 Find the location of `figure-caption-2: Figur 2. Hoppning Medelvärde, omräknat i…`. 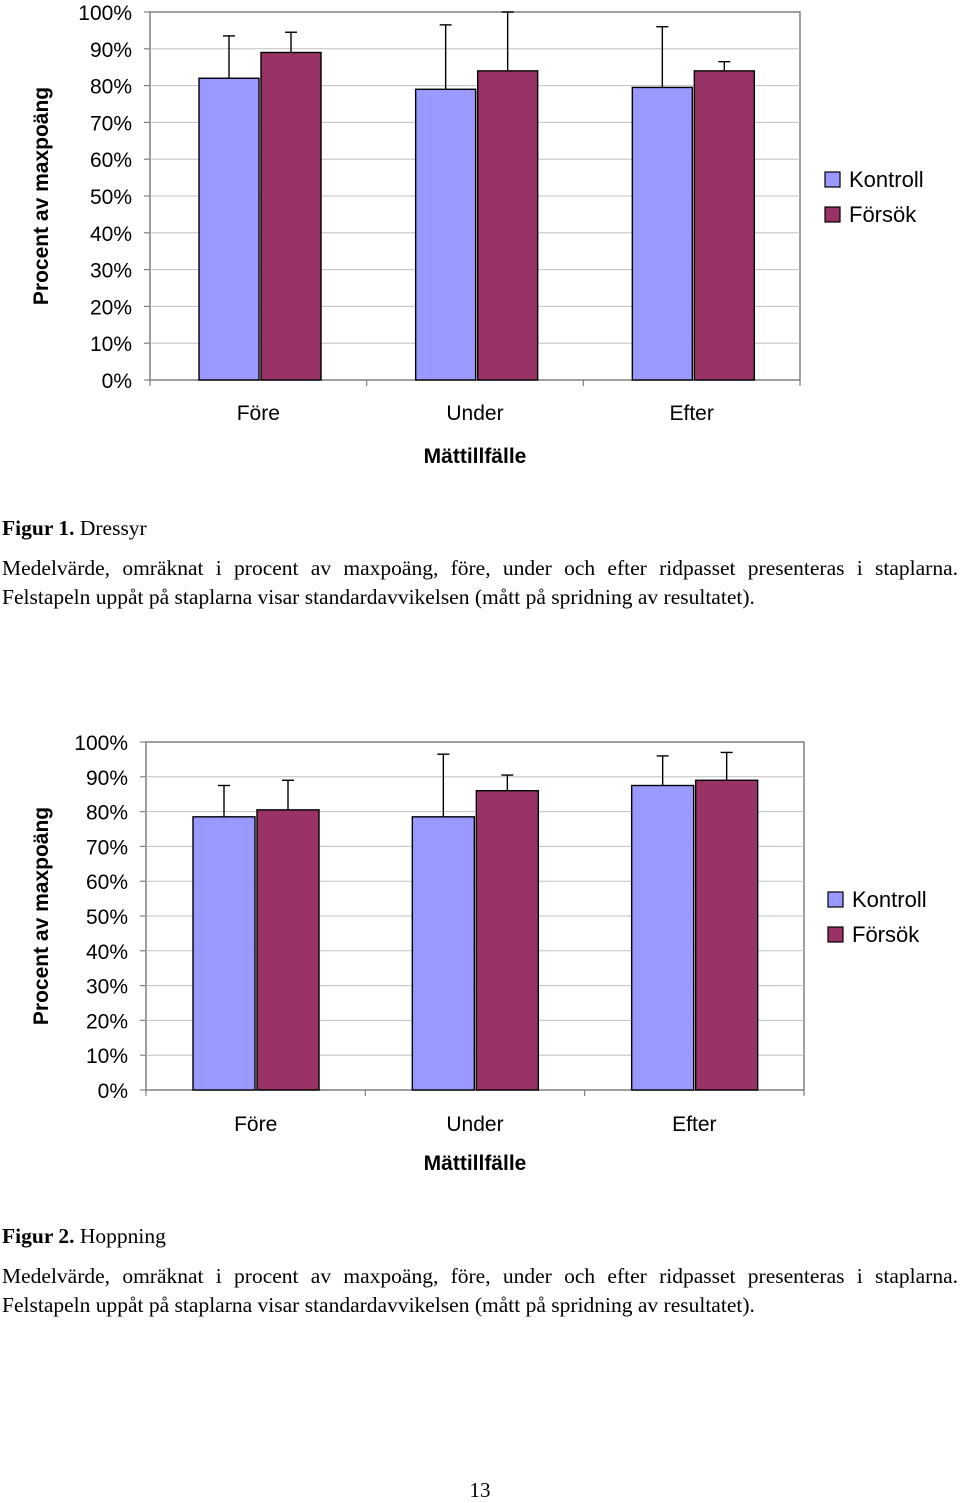

figure-caption-2: Figur 2. Hoppning Medelvärde, omräknat i… is located at coordinates (480, 1271).